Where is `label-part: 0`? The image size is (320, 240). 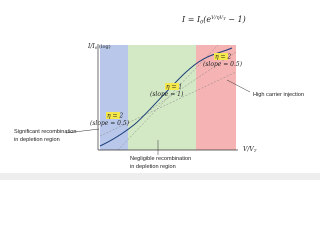 label-part: 0 is located at coordinates (96, 47).